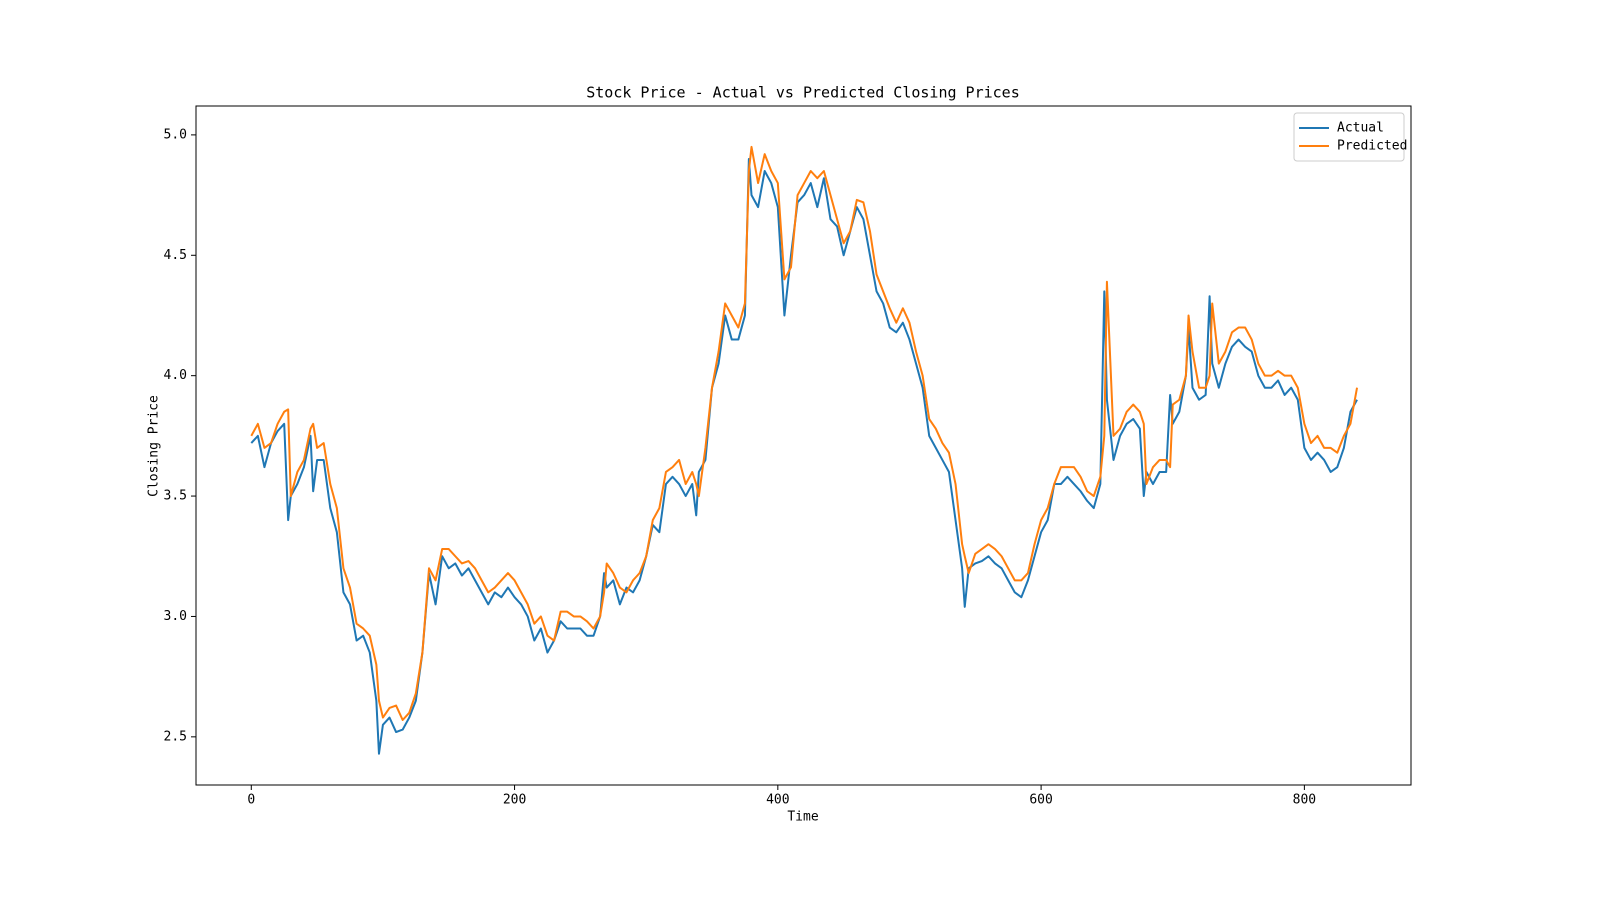  Describe the element at coordinates (1349, 137) in the screenshot. I see `legend-box` at that location.